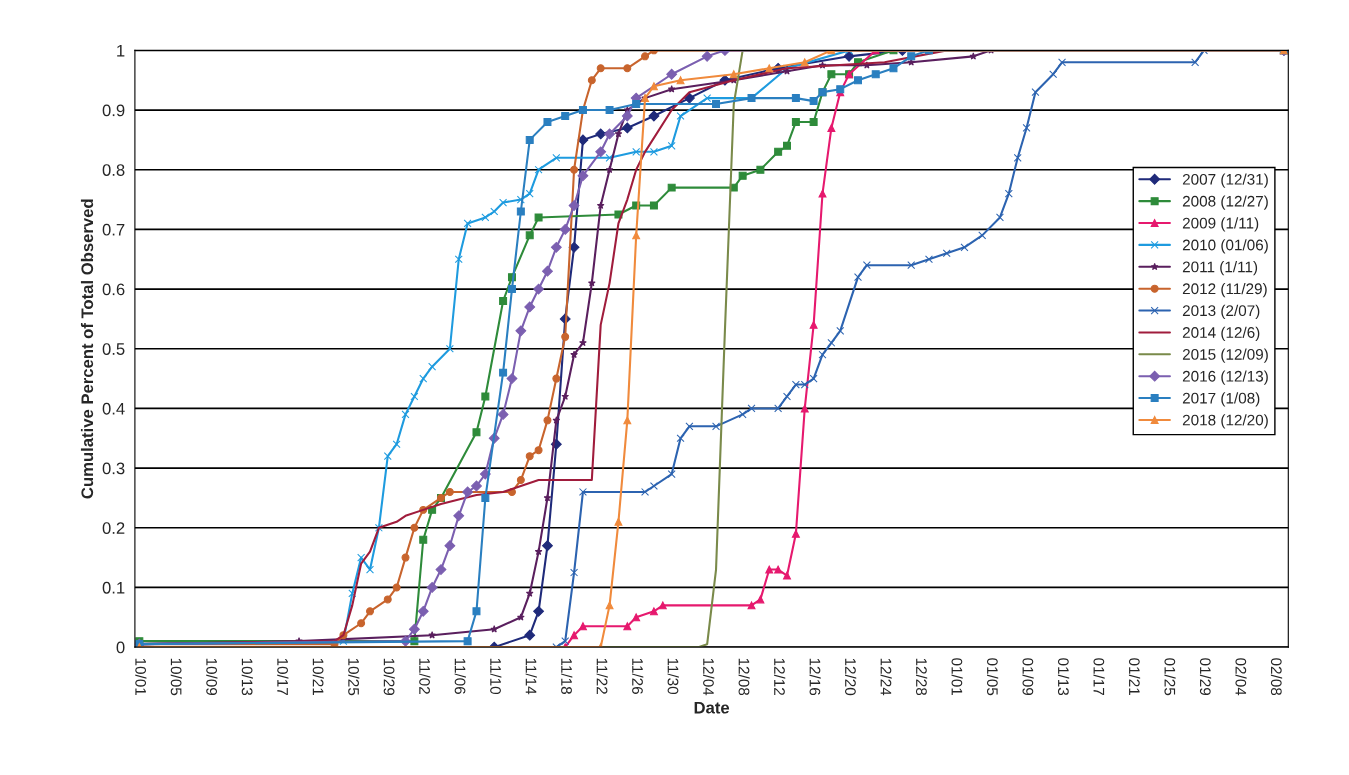 This screenshot has width=1349, height=775. What do you see at coordinates (1099, 677) in the screenshot?
I see `x-tick-label: 01/17` at bounding box center [1099, 677].